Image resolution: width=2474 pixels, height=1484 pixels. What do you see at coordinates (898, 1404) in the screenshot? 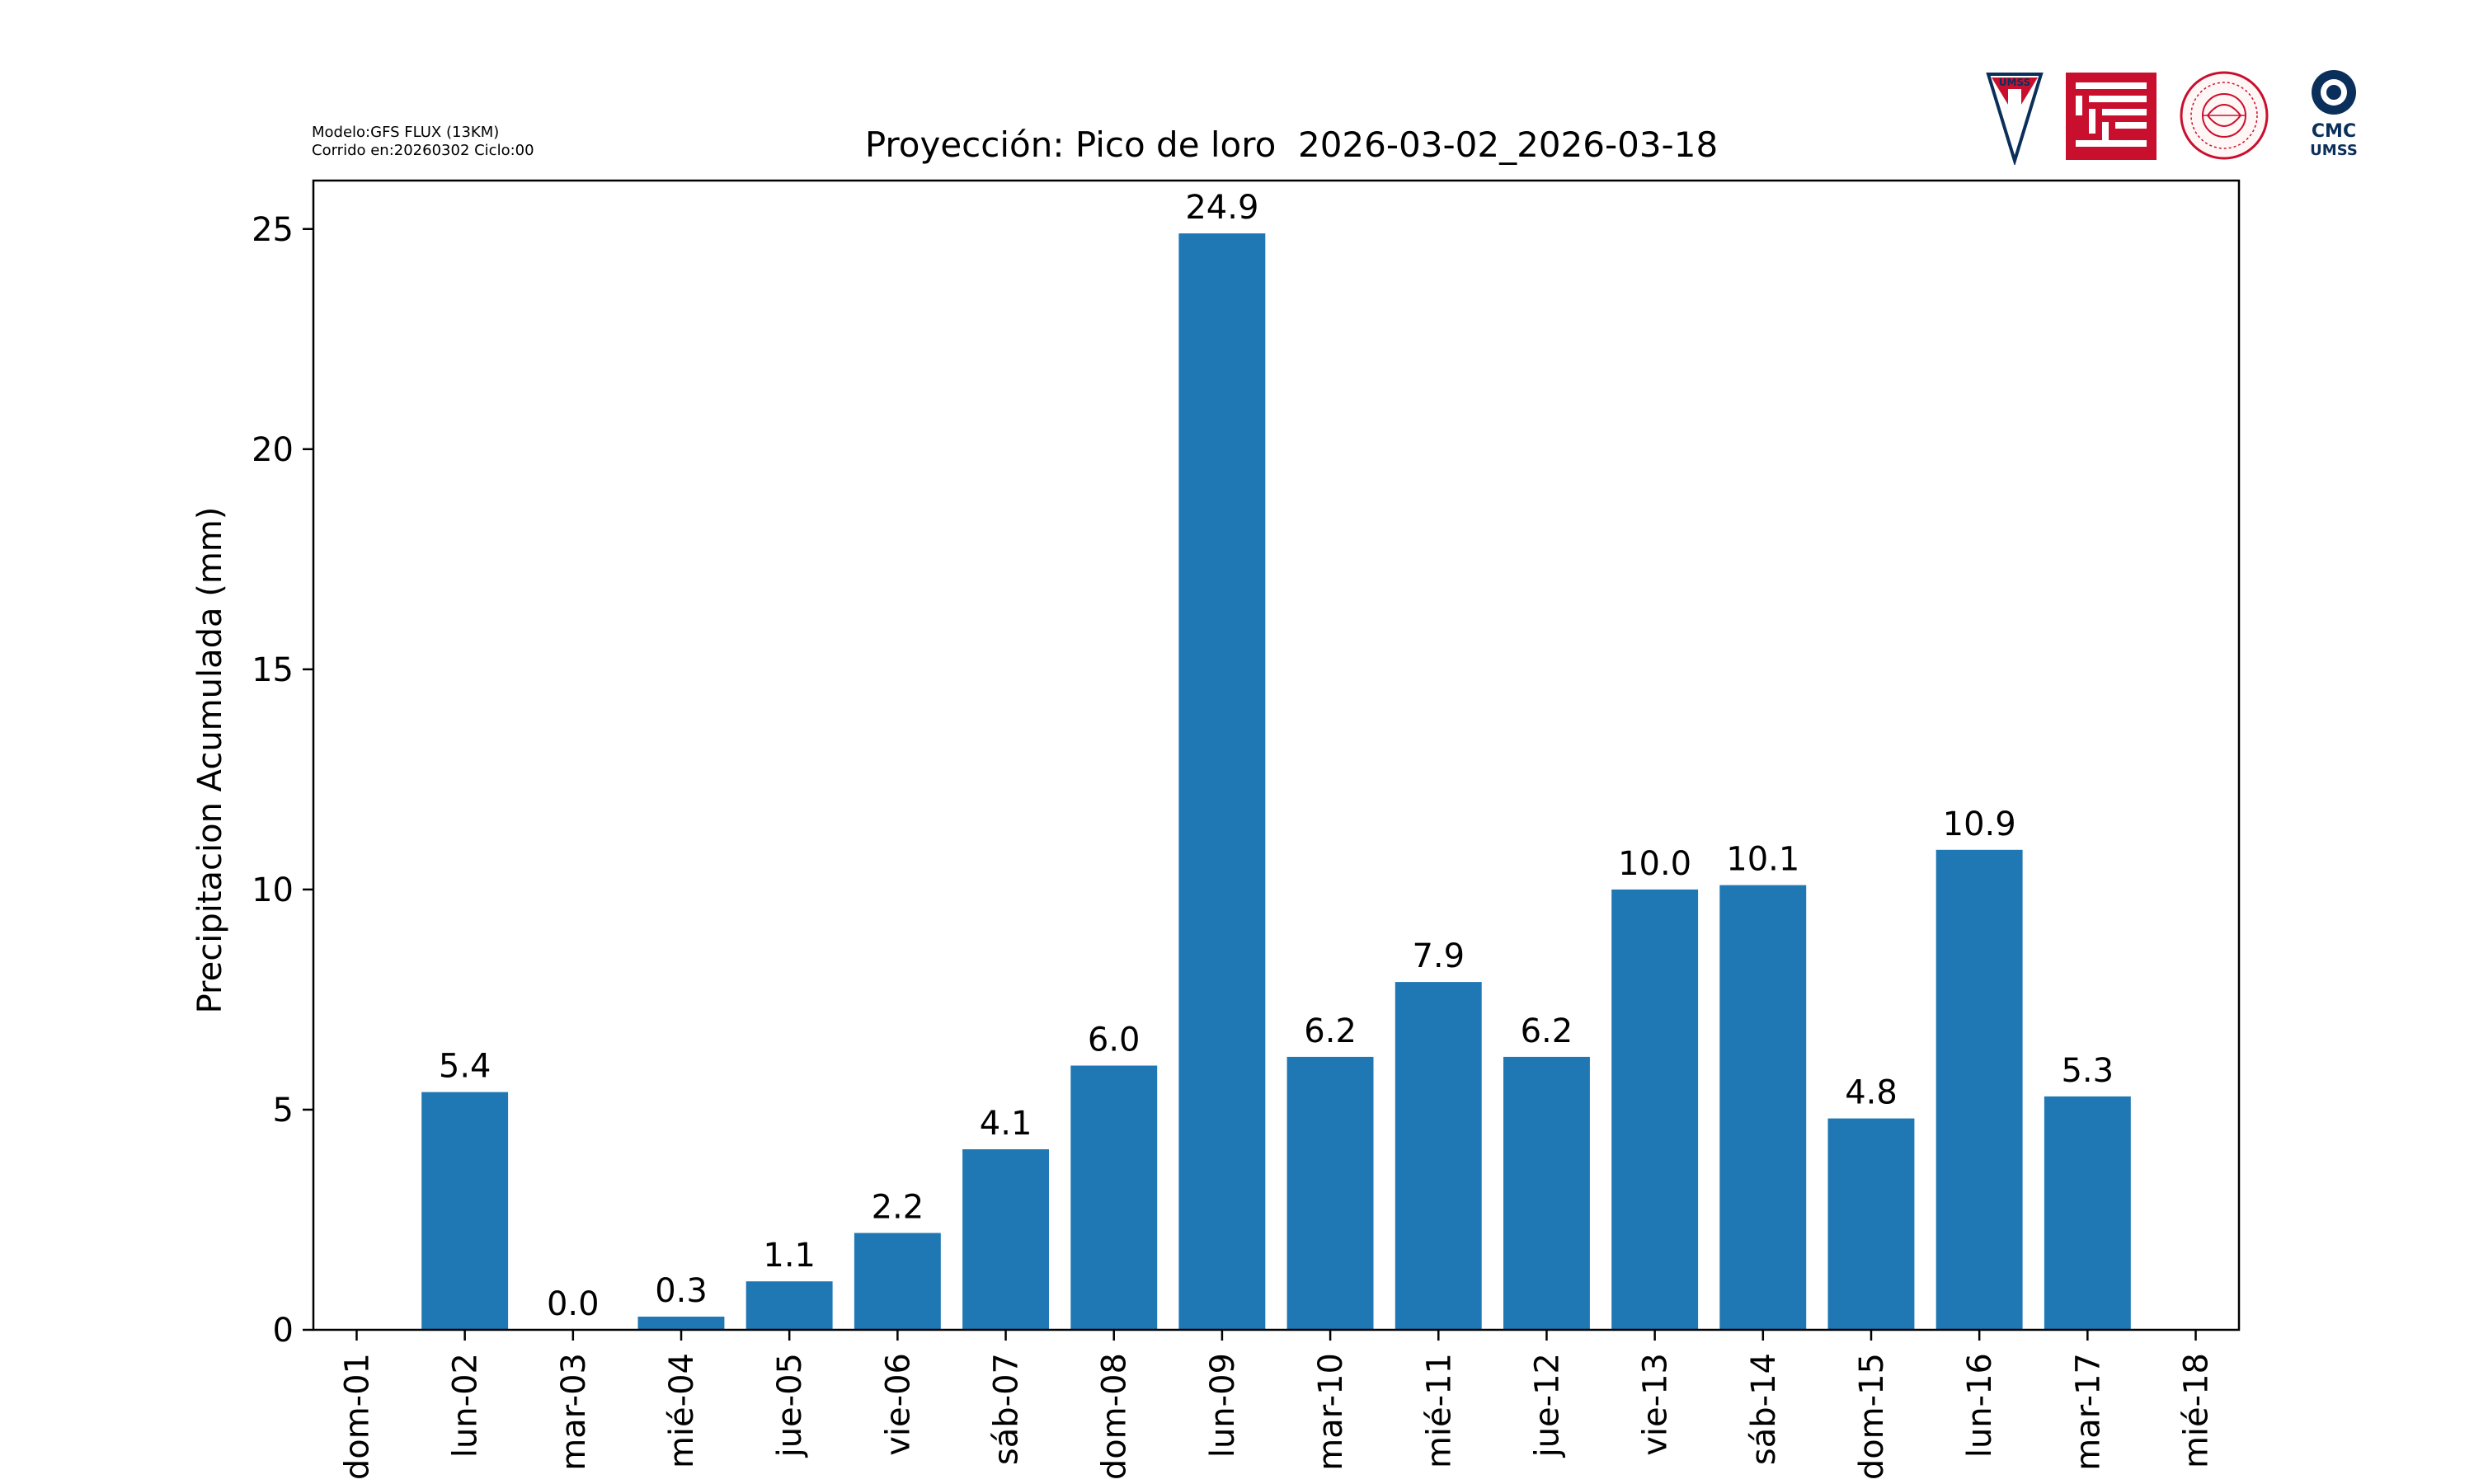
I see `x-tick-label: vie-06` at bounding box center [898, 1404].